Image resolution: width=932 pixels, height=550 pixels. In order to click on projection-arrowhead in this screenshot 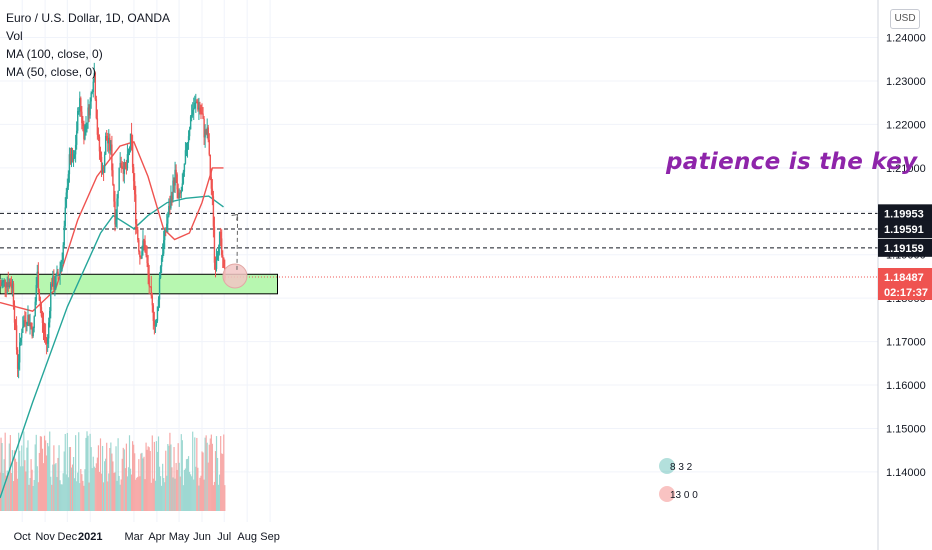, I will do `click(235, 217)`.